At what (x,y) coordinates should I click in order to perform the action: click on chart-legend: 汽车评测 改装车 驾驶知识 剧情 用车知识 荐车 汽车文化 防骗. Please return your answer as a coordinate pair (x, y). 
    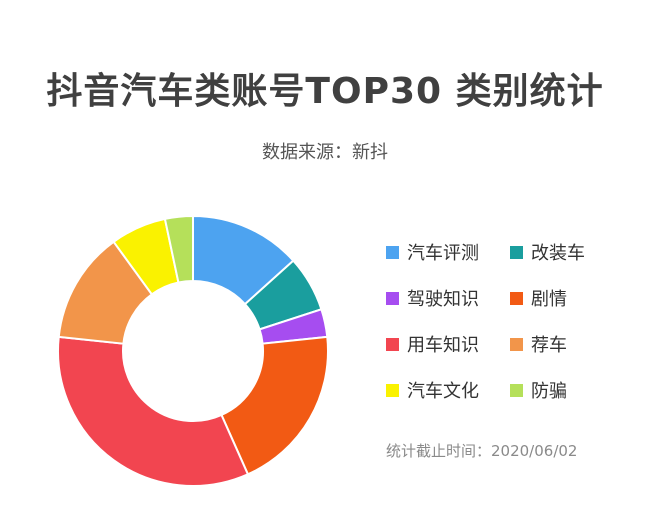
    Looking at the image, I should click on (511, 321).